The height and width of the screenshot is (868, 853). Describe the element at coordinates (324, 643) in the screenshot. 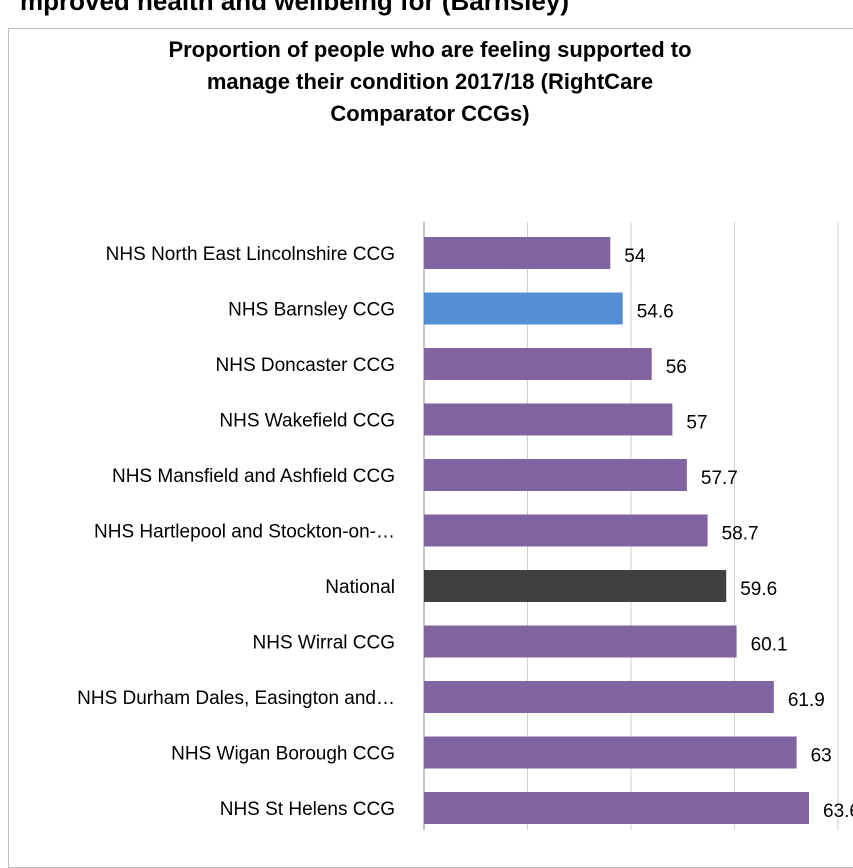

I see `category-label: NHS Wirral CCG` at that location.